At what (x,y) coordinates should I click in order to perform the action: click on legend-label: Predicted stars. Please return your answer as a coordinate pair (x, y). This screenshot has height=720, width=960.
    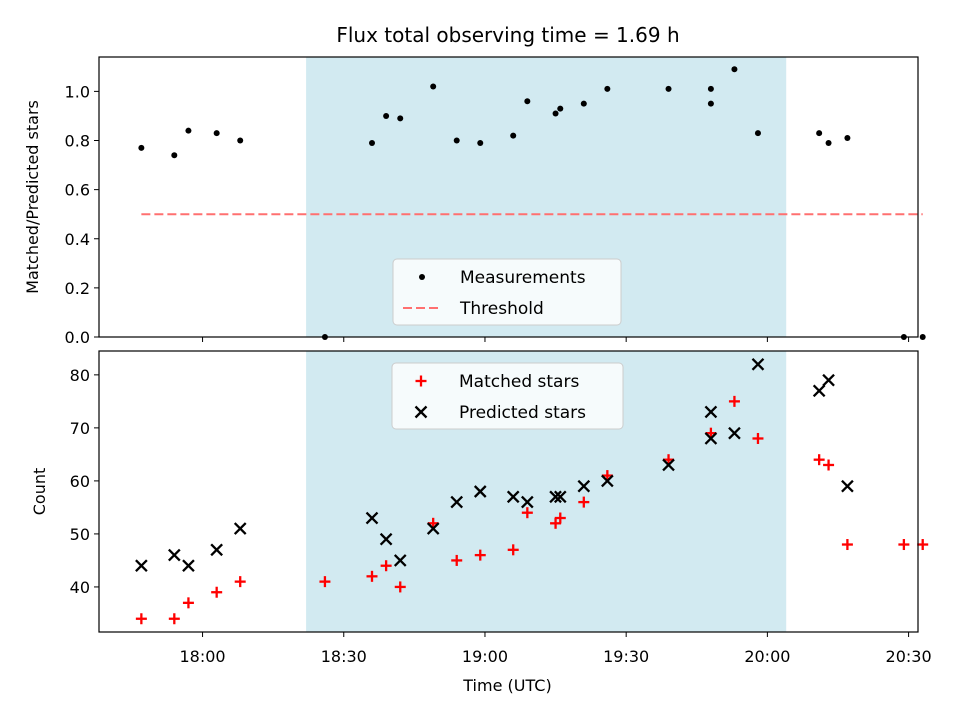
    Looking at the image, I should click on (522, 413).